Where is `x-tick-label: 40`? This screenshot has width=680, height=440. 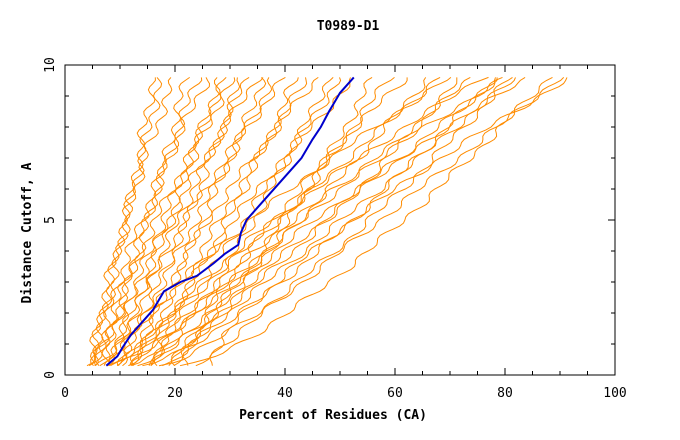 x-tick-label: 40 is located at coordinates (285, 393).